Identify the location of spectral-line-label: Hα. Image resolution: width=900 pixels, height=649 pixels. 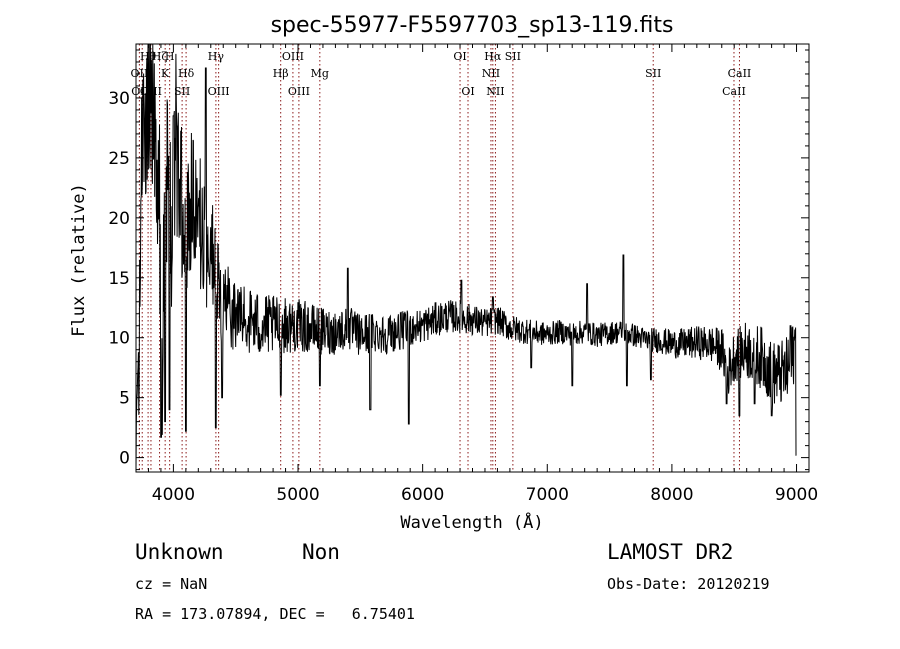
(493, 56).